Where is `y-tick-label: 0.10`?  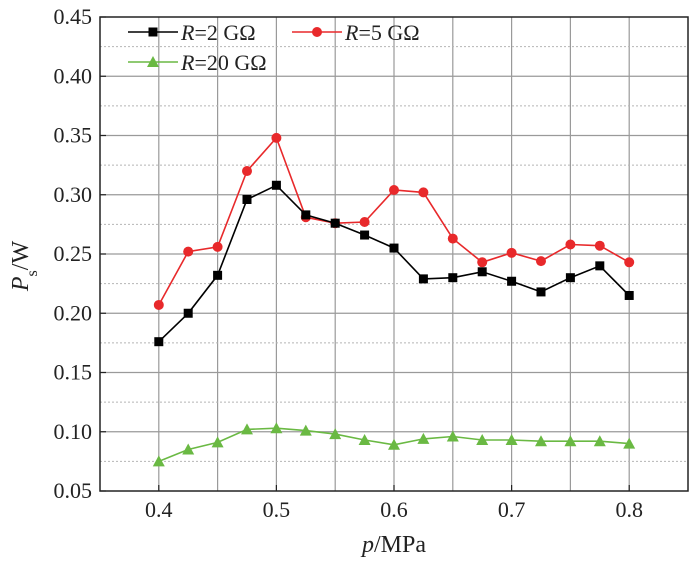
y-tick-label: 0.10 is located at coordinates (73, 431).